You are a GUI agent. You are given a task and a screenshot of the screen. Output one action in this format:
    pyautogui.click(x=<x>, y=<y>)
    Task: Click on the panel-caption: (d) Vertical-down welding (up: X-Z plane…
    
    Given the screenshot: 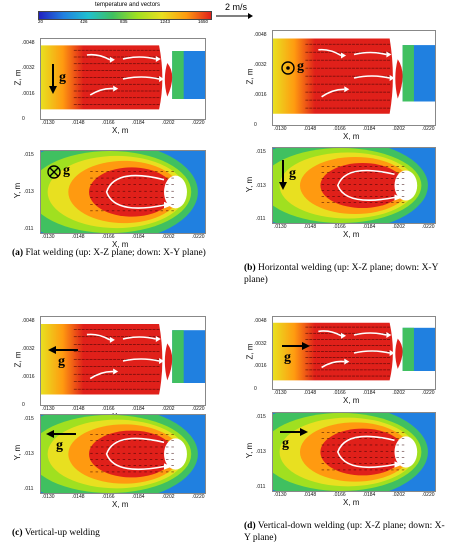 What is the action you would take?
    pyautogui.click(x=345, y=532)
    